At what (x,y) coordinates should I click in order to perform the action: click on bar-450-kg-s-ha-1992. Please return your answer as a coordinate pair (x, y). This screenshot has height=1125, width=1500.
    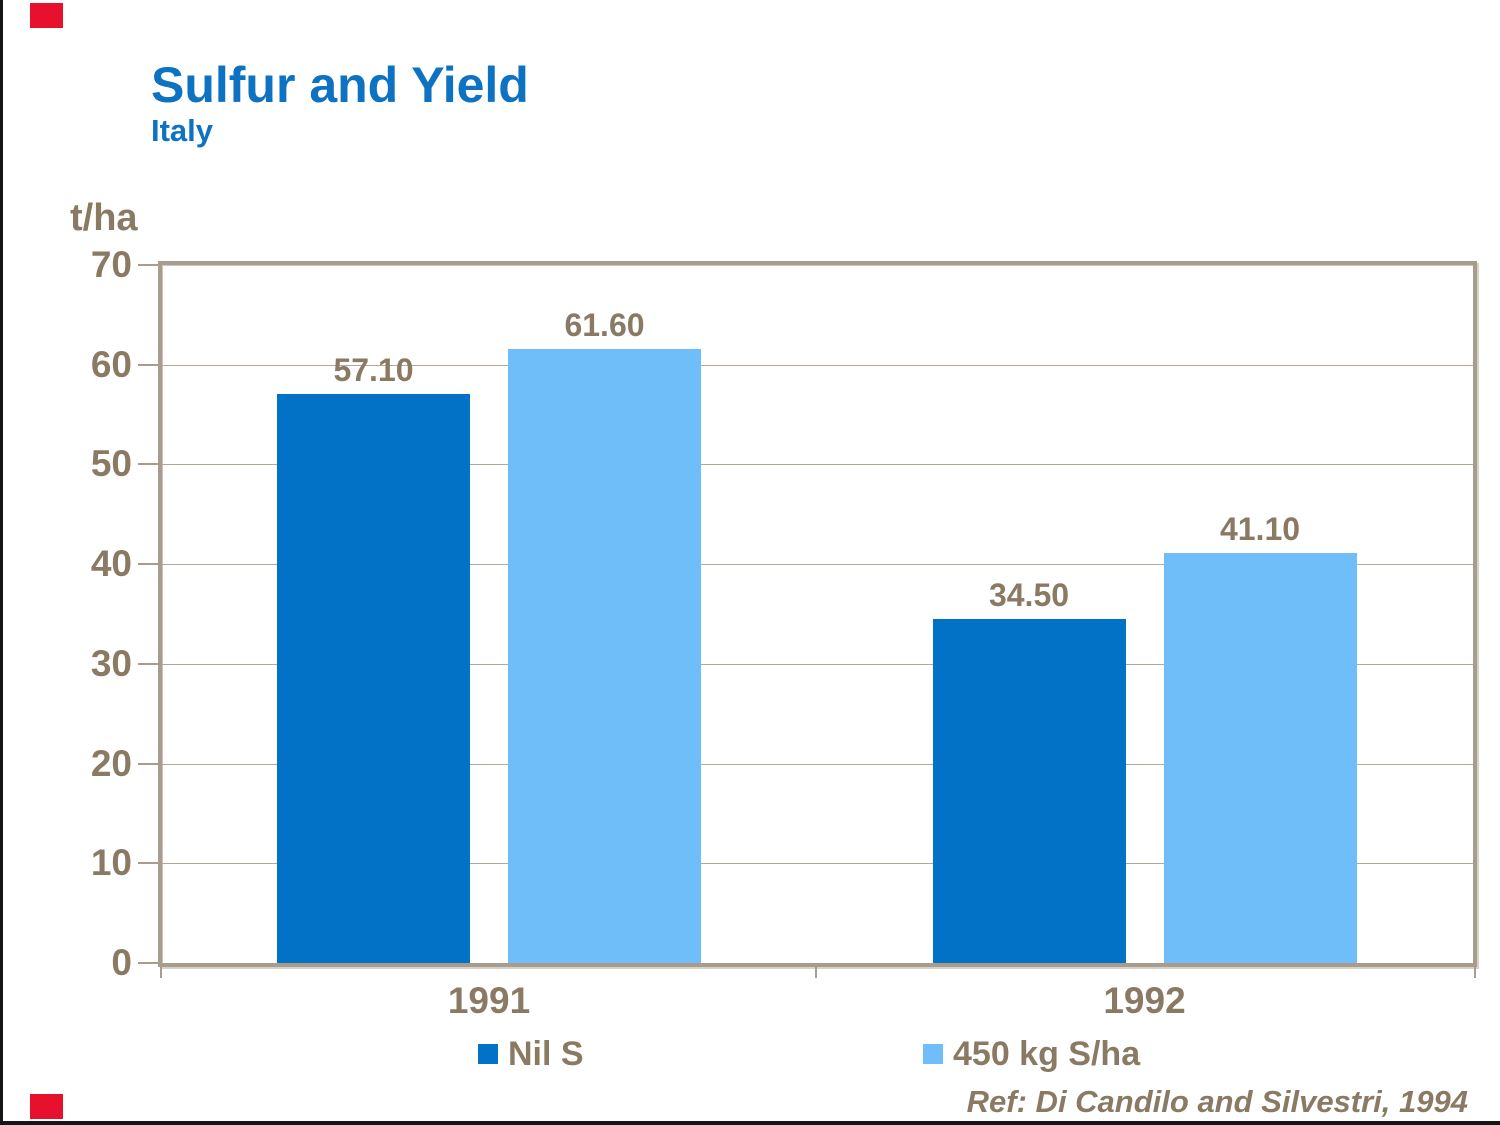
    Looking at the image, I should click on (1260, 758).